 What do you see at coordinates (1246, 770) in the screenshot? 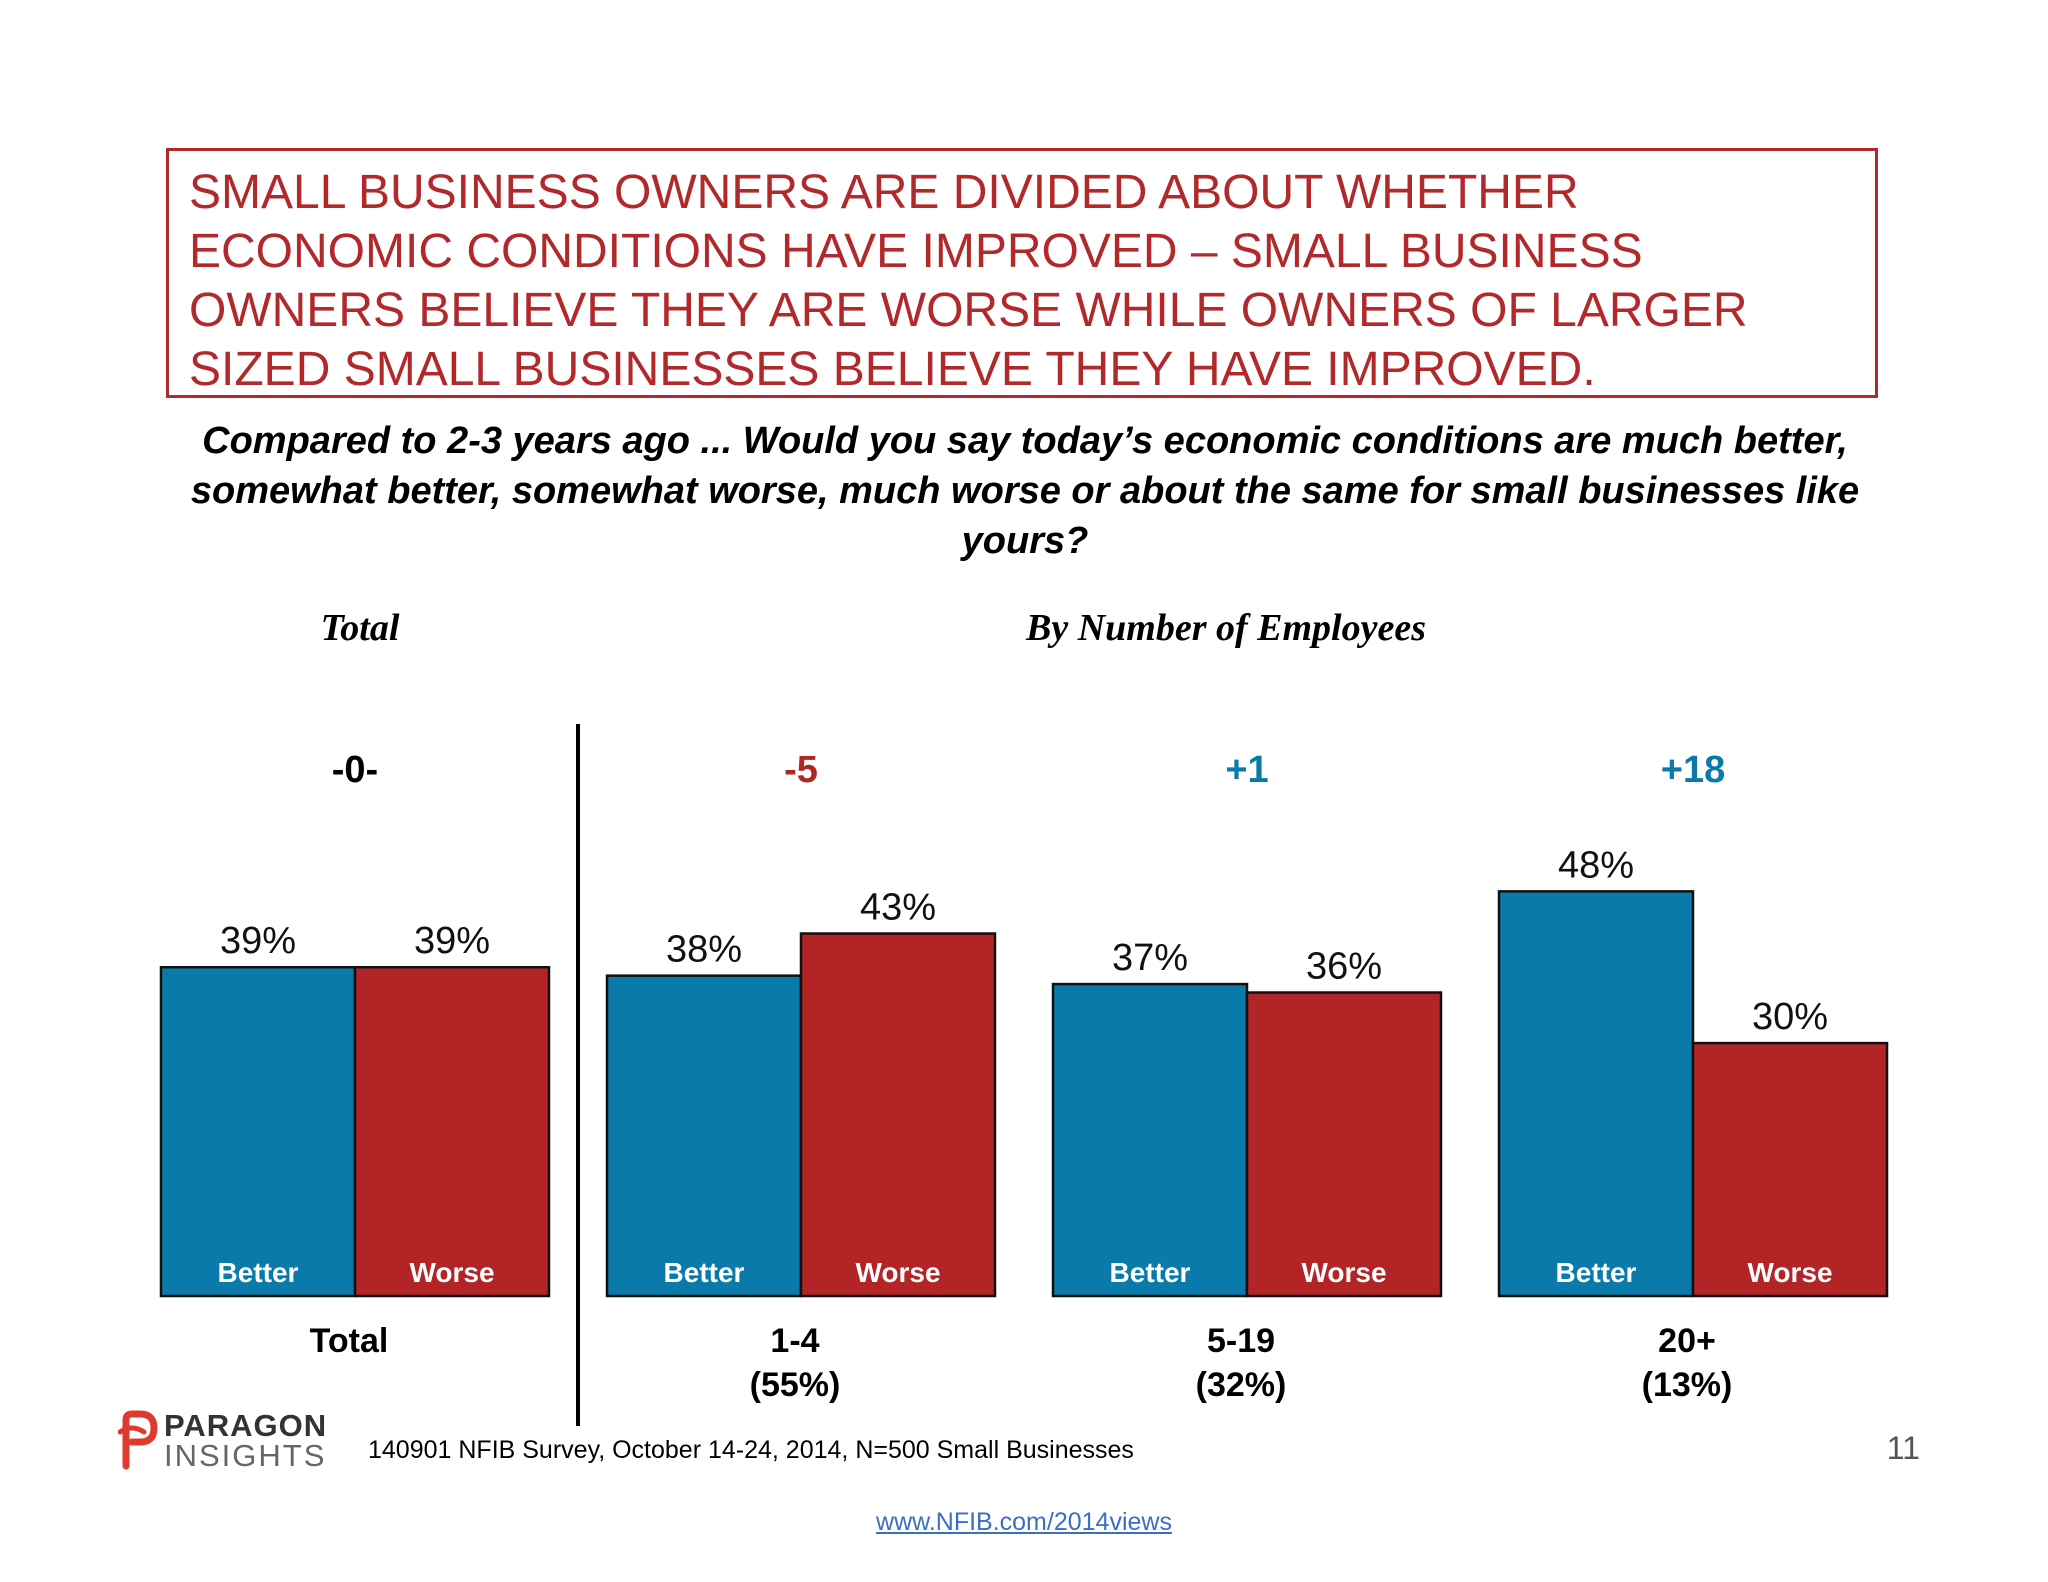
I see `net-score: +1` at bounding box center [1246, 770].